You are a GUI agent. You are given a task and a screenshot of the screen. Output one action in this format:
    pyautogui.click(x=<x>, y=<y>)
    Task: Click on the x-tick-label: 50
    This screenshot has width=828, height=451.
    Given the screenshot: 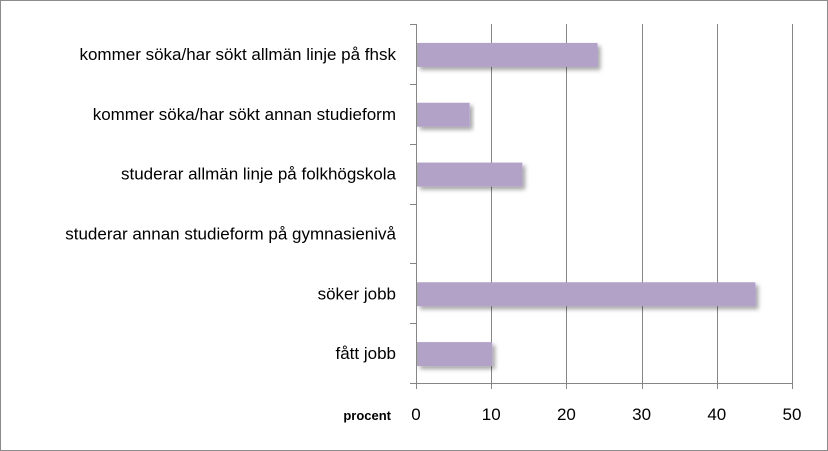 What is the action you would take?
    pyautogui.click(x=792, y=414)
    